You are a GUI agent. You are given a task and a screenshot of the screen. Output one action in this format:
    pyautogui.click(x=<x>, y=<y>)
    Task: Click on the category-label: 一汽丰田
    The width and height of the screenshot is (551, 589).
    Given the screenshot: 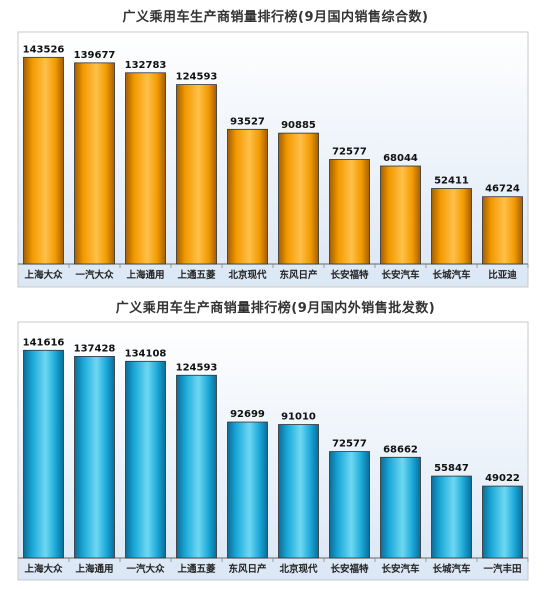 What is the action you would take?
    pyautogui.click(x=502, y=569)
    